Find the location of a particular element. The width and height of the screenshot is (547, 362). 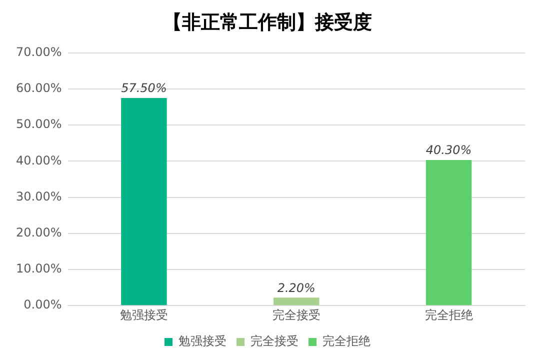

y-tick-label: 20.00% is located at coordinates (39, 232).